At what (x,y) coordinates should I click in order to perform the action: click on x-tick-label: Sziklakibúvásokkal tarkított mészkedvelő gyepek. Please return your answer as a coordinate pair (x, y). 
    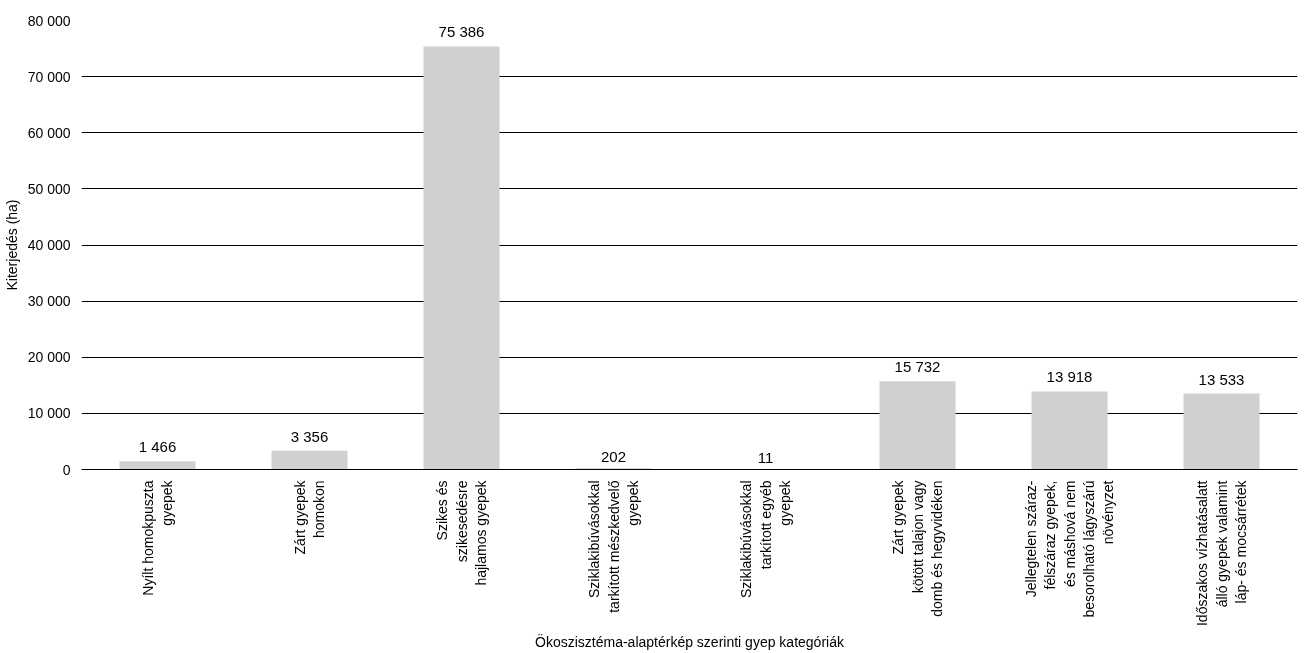
    Looking at the image, I should click on (613, 546).